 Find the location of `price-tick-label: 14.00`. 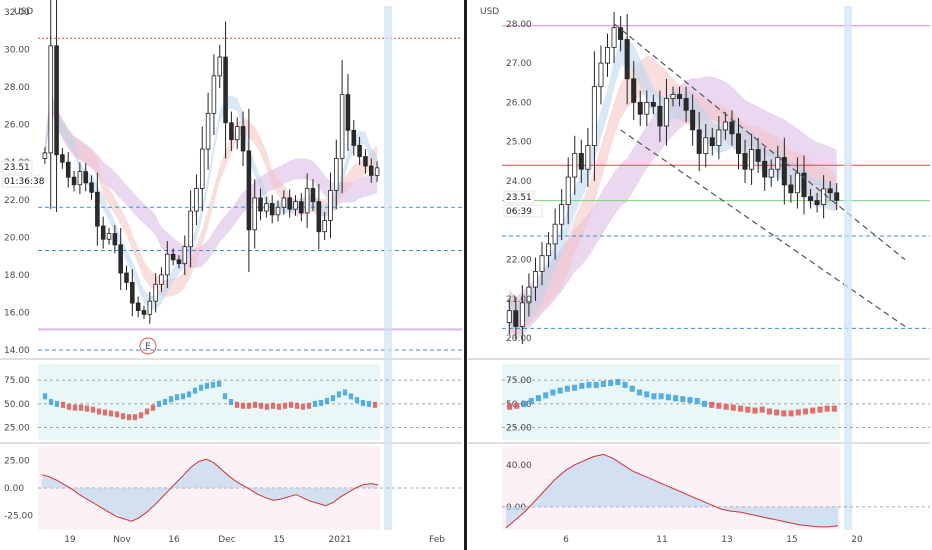

price-tick-label: 14.00 is located at coordinates (17, 351).